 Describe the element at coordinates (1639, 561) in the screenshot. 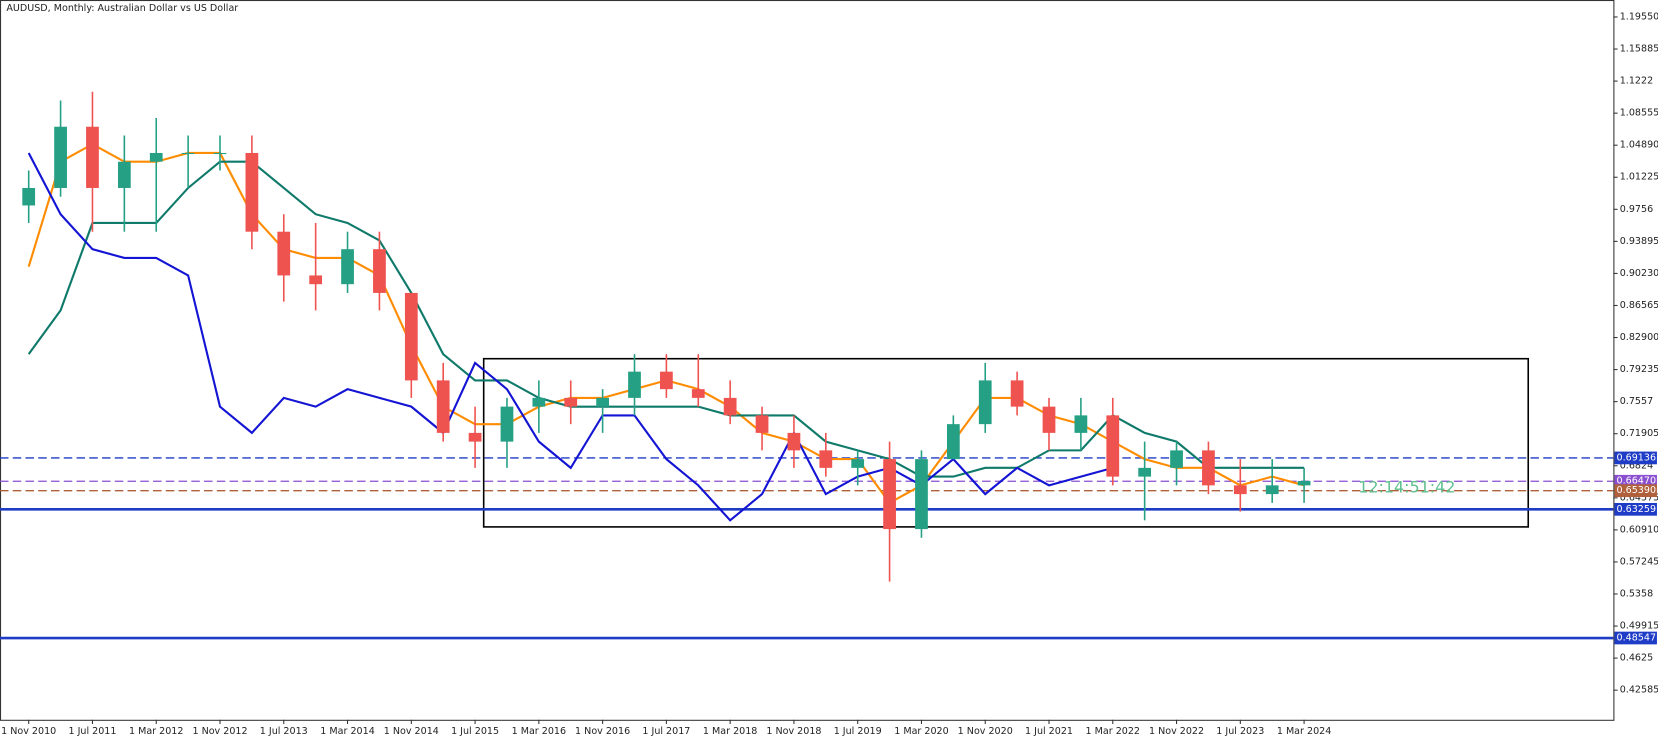

I see `y-tick-label: 0.57245` at that location.